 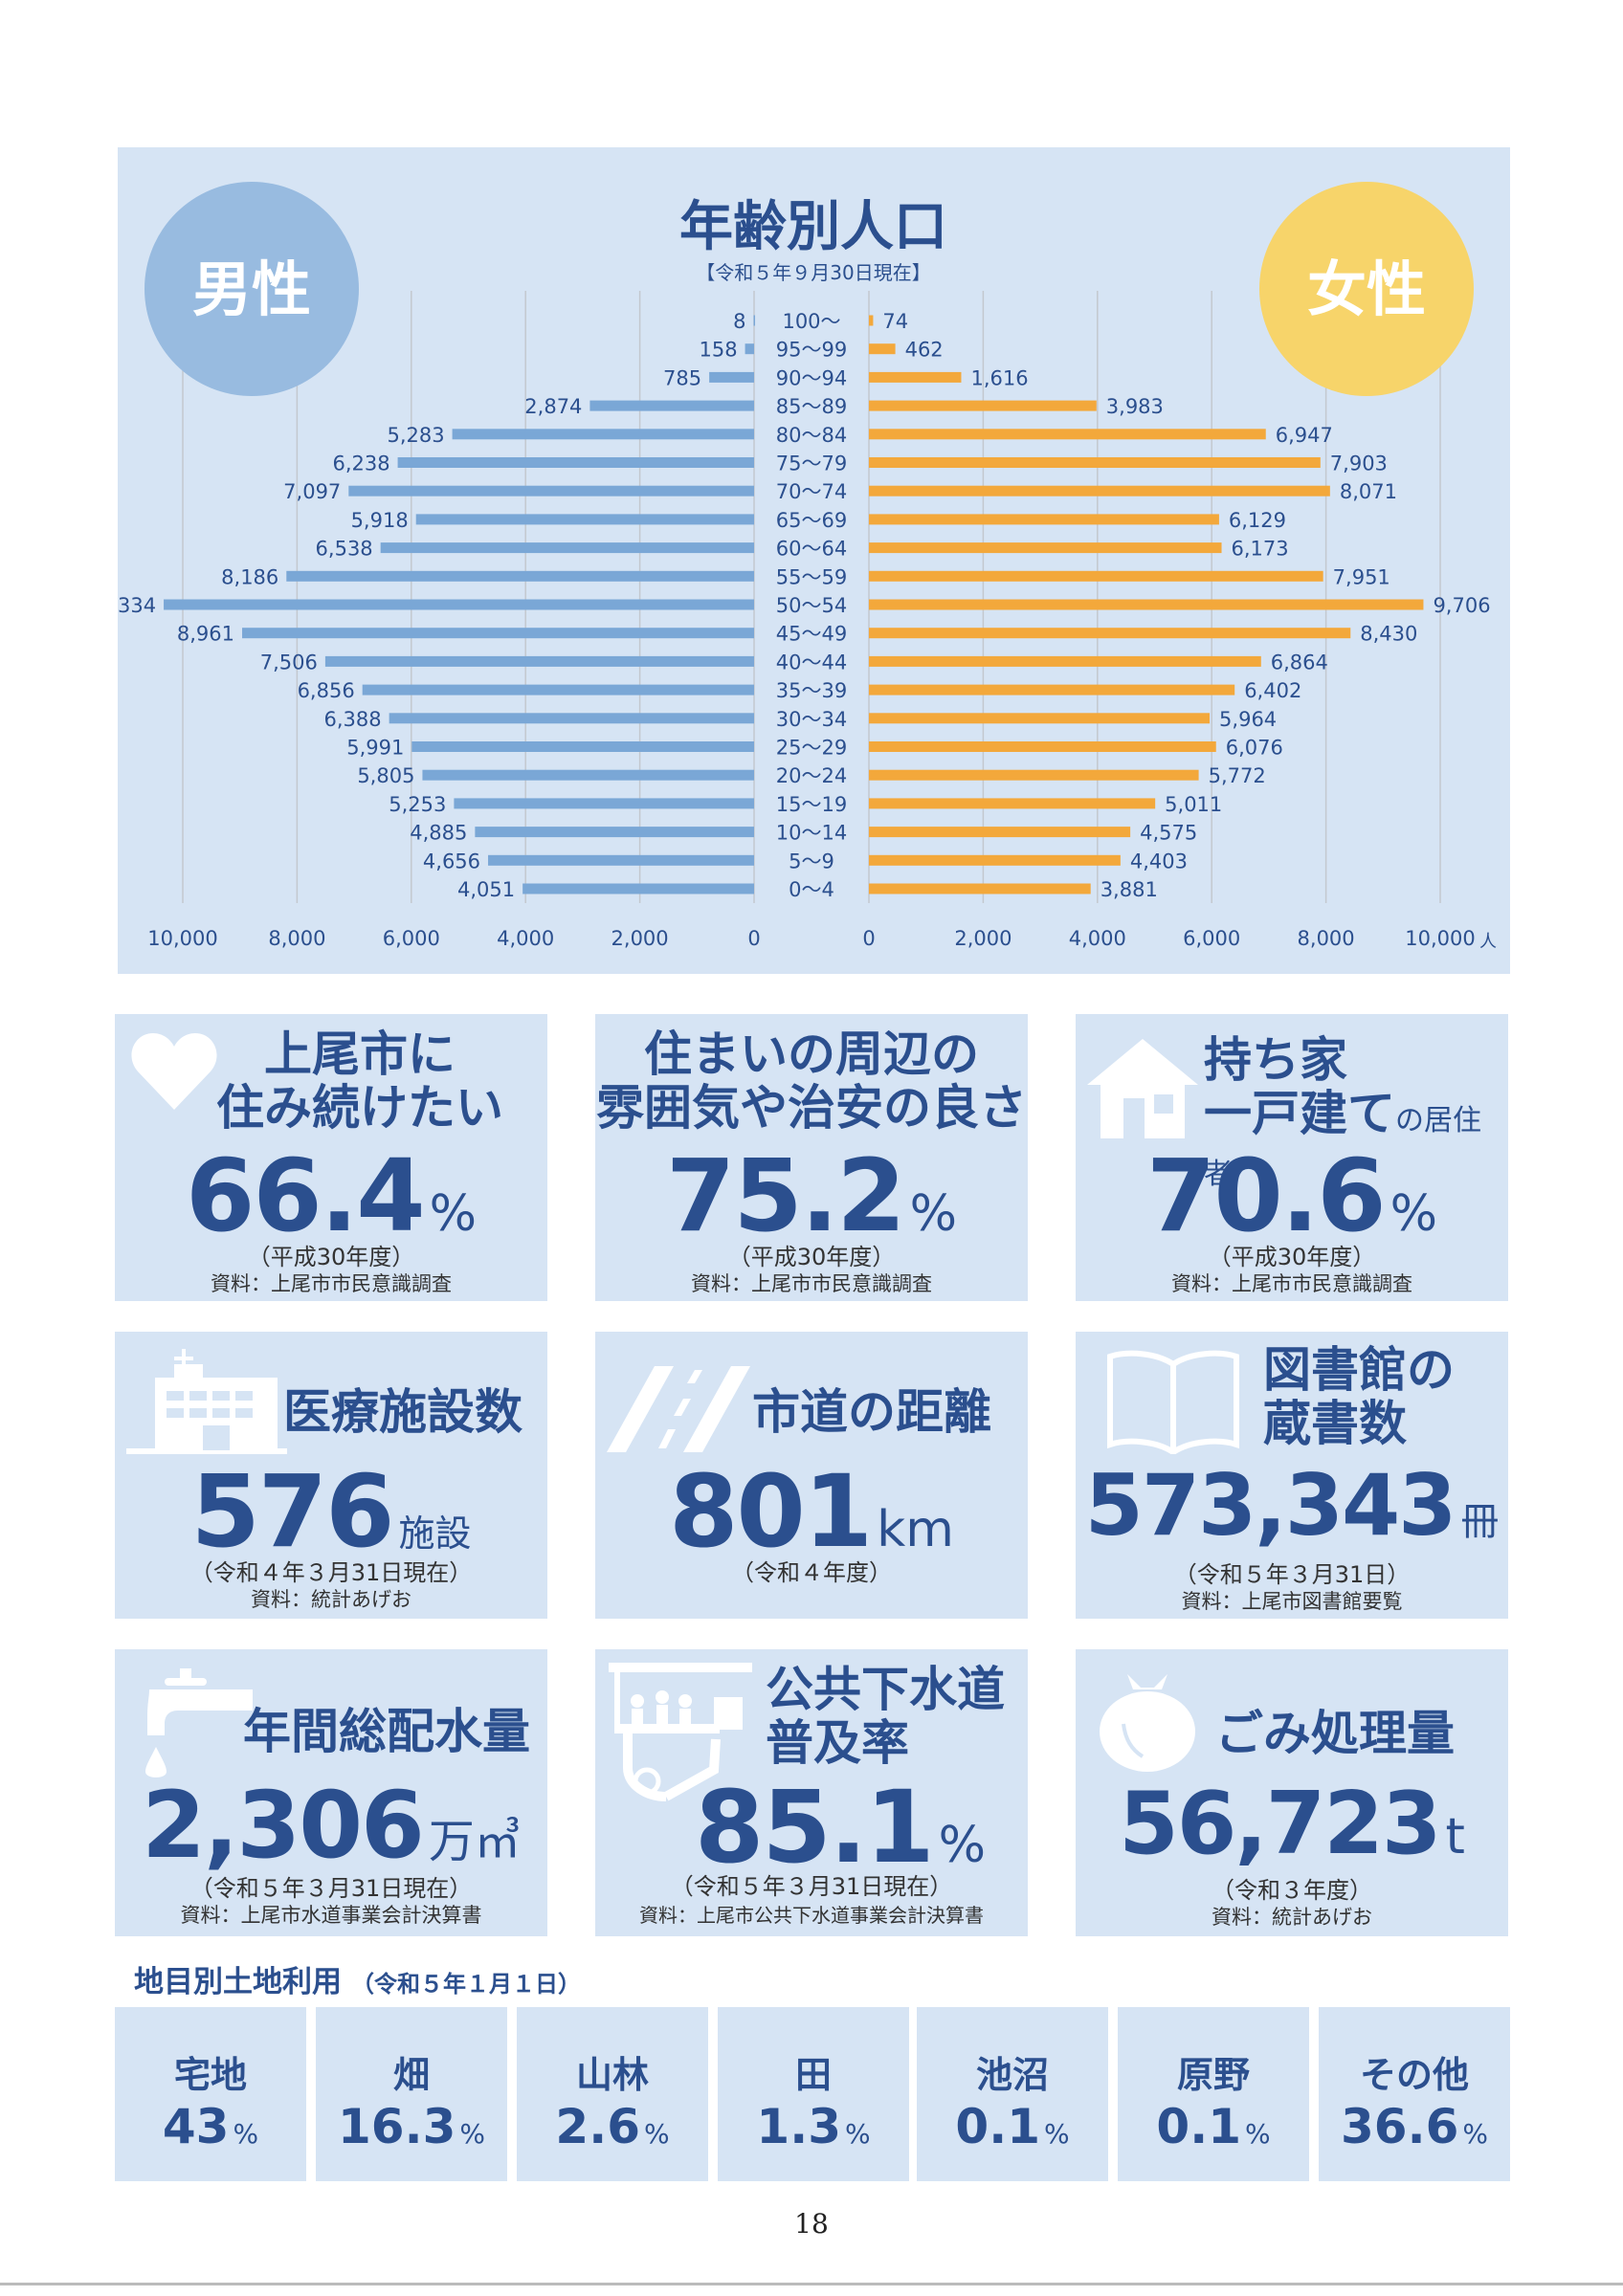 What do you see at coordinates (811, 1108) in the screenshot?
I see `card-title-line2: 雰囲気や治安の良さ` at bounding box center [811, 1108].